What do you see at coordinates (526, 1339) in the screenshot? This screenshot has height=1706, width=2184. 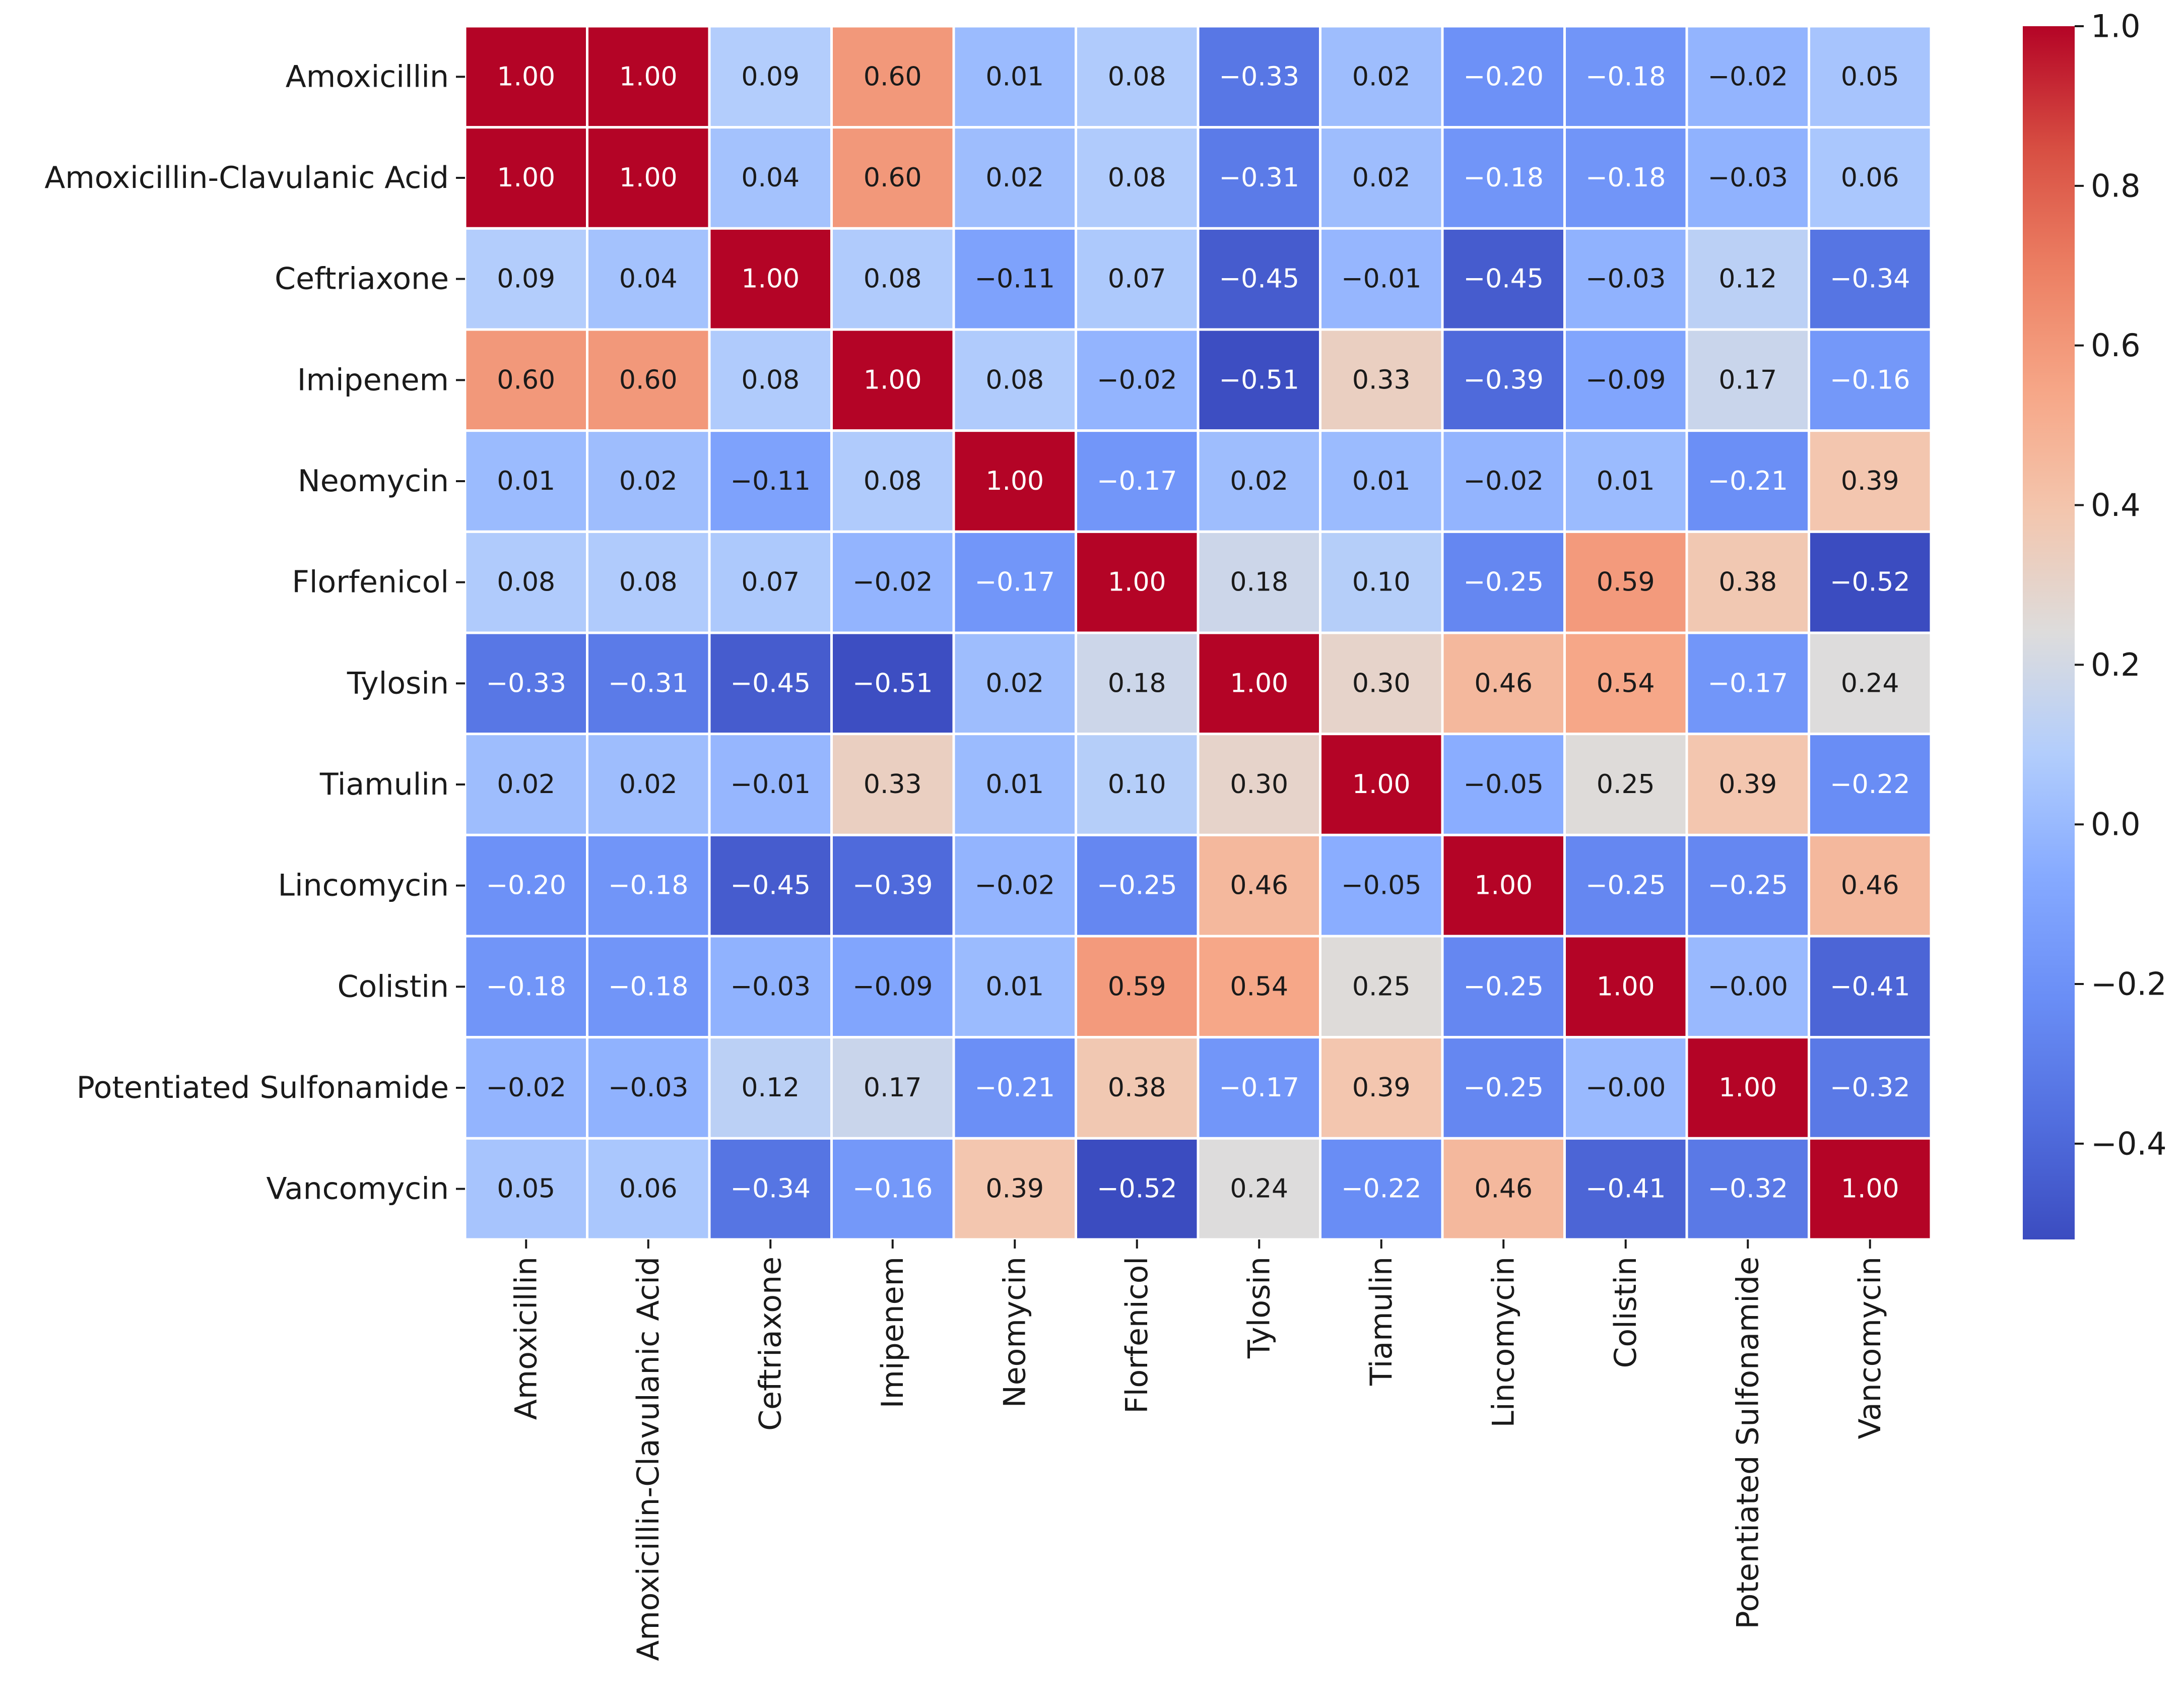 I see `column-label-amoxicillin: Amoxicillin` at bounding box center [526, 1339].